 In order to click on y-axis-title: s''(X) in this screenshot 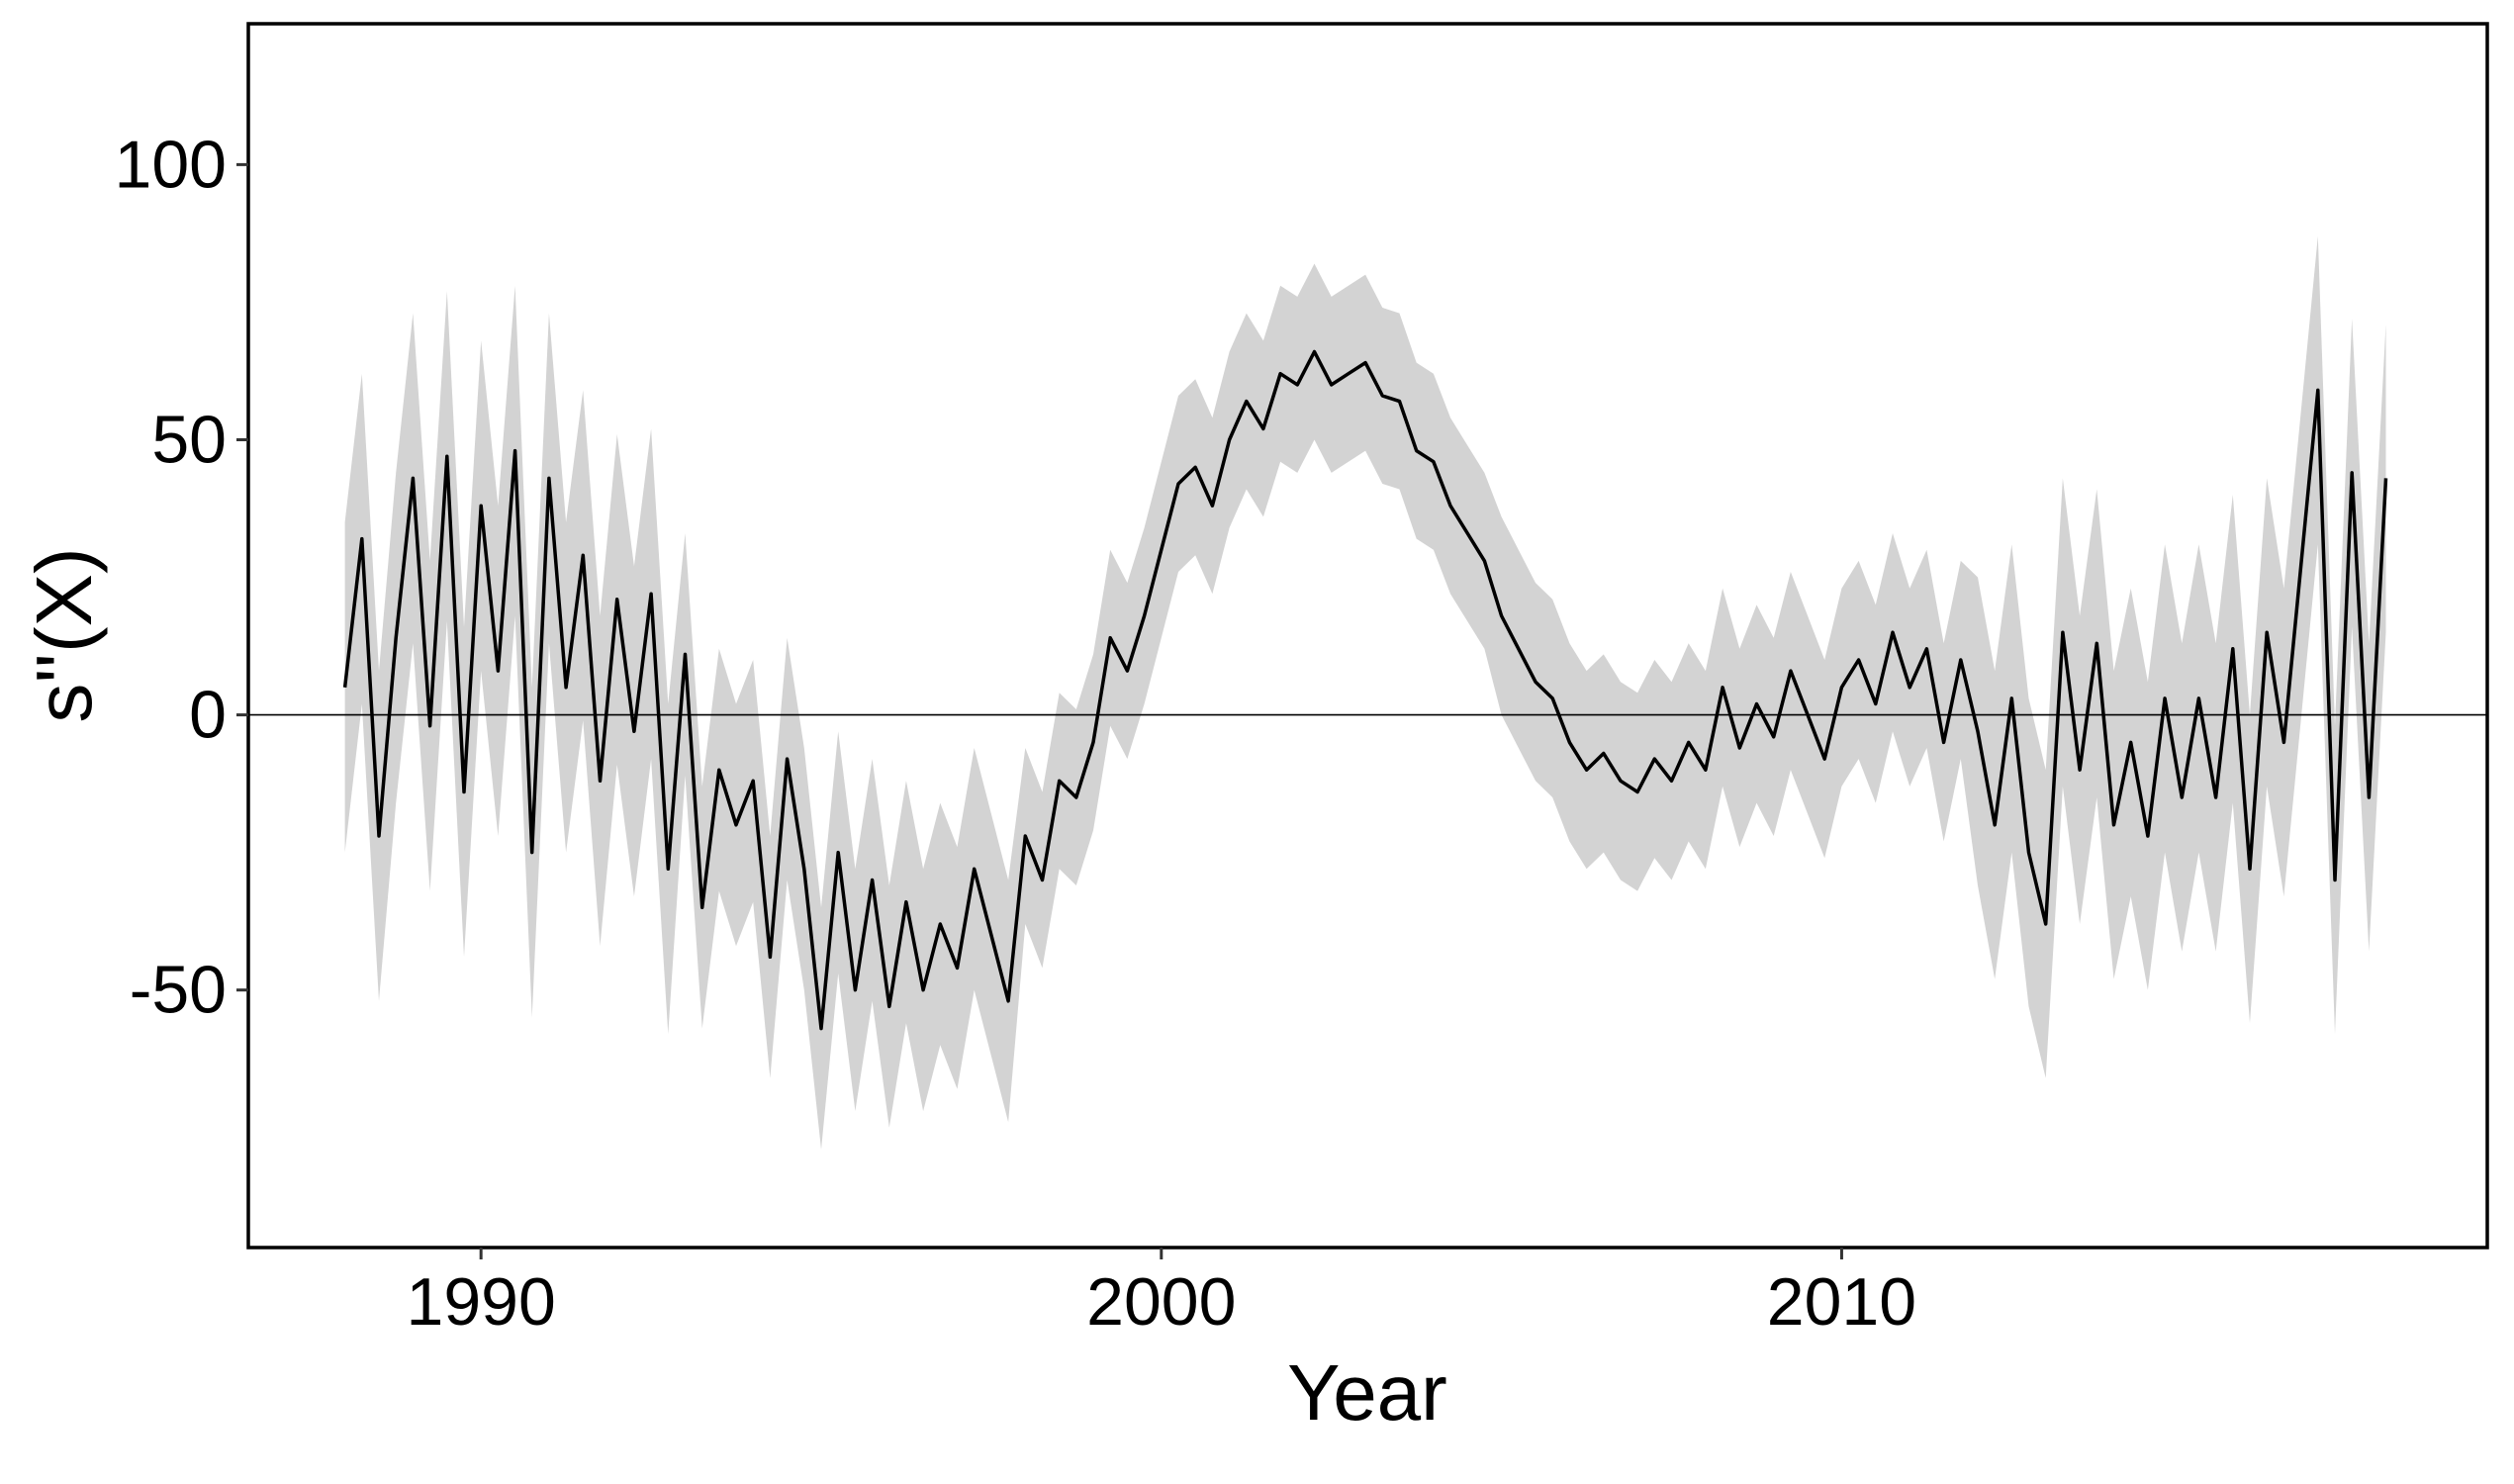, I will do `click(64, 634)`.